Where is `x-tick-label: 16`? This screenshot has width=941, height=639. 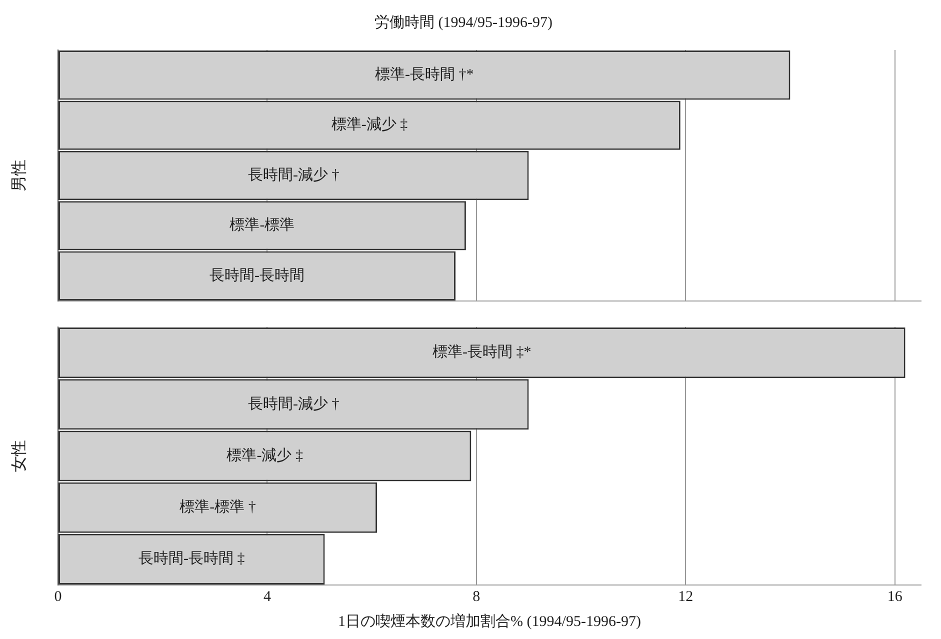
x-tick-label: 16 is located at coordinates (895, 596).